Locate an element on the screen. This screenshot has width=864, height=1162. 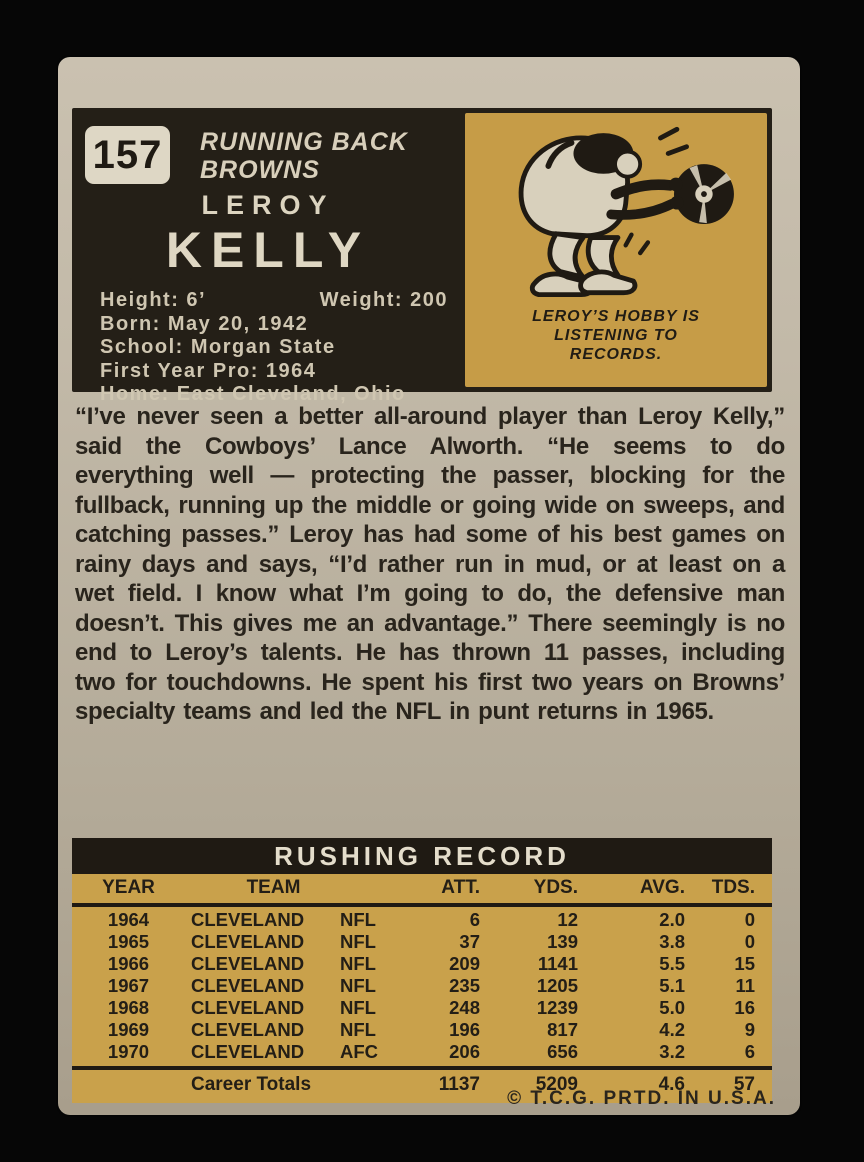
bio-home: Home: East Cleveland, Ohio is located at coordinates (253, 394).